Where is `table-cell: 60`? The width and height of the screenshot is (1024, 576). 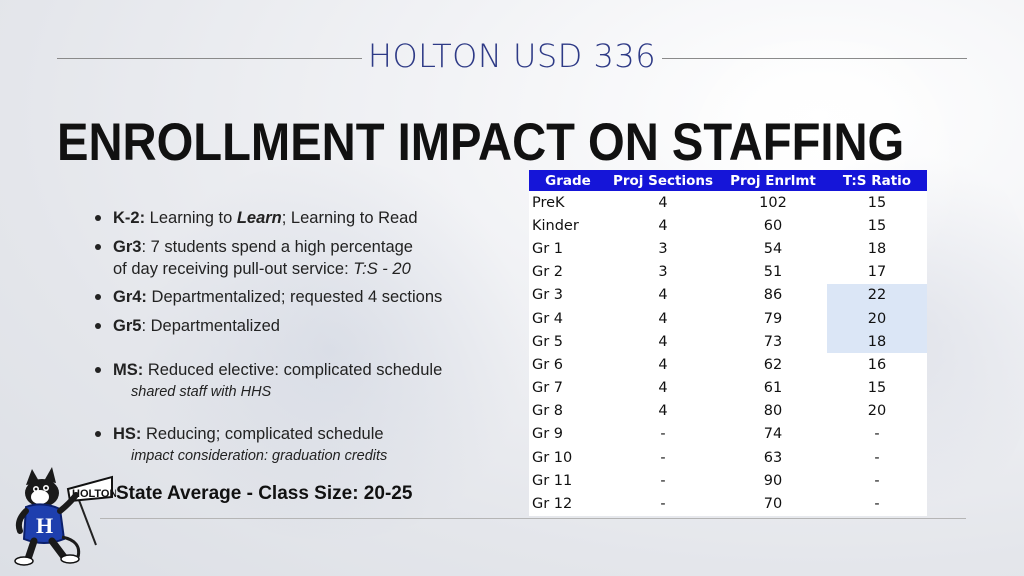 table-cell: 60 is located at coordinates (773, 225).